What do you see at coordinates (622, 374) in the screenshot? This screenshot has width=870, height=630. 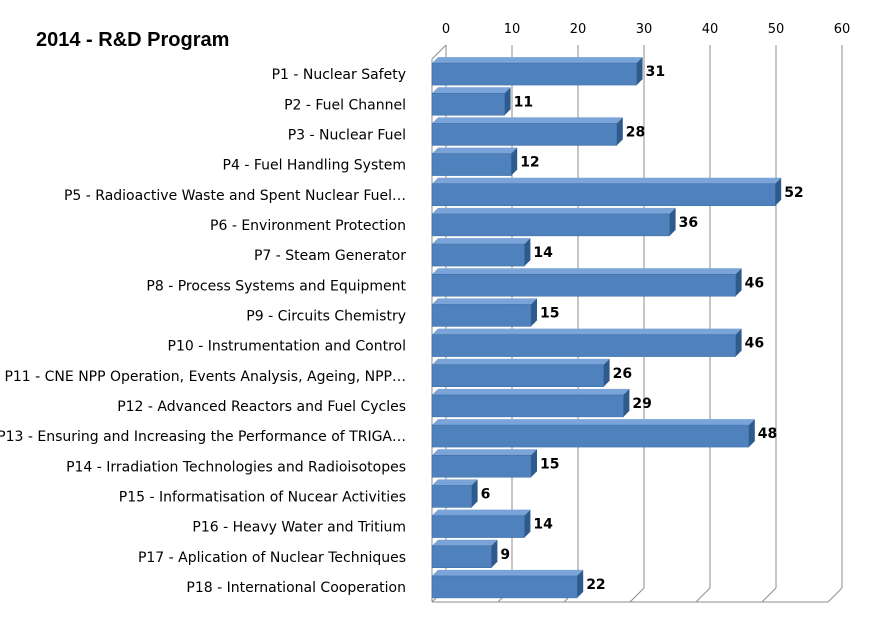 I see `data-label: 26` at bounding box center [622, 374].